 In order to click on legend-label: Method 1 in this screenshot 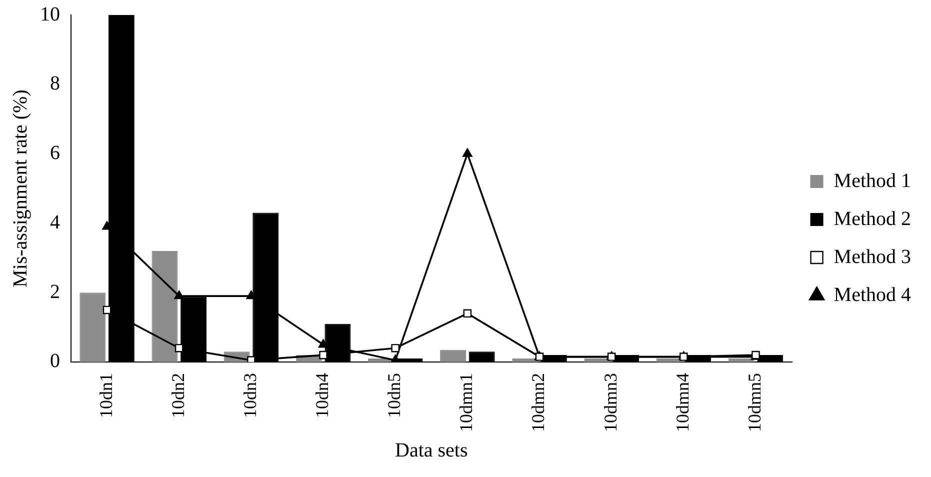, I will do `click(872, 181)`.